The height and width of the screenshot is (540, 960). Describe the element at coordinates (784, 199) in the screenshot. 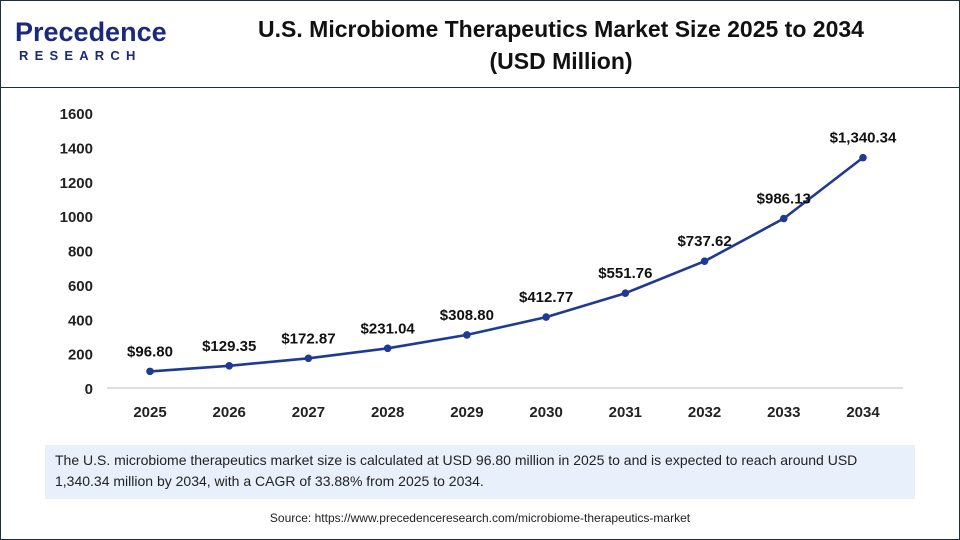

I see `data-label: $986.13` at that location.